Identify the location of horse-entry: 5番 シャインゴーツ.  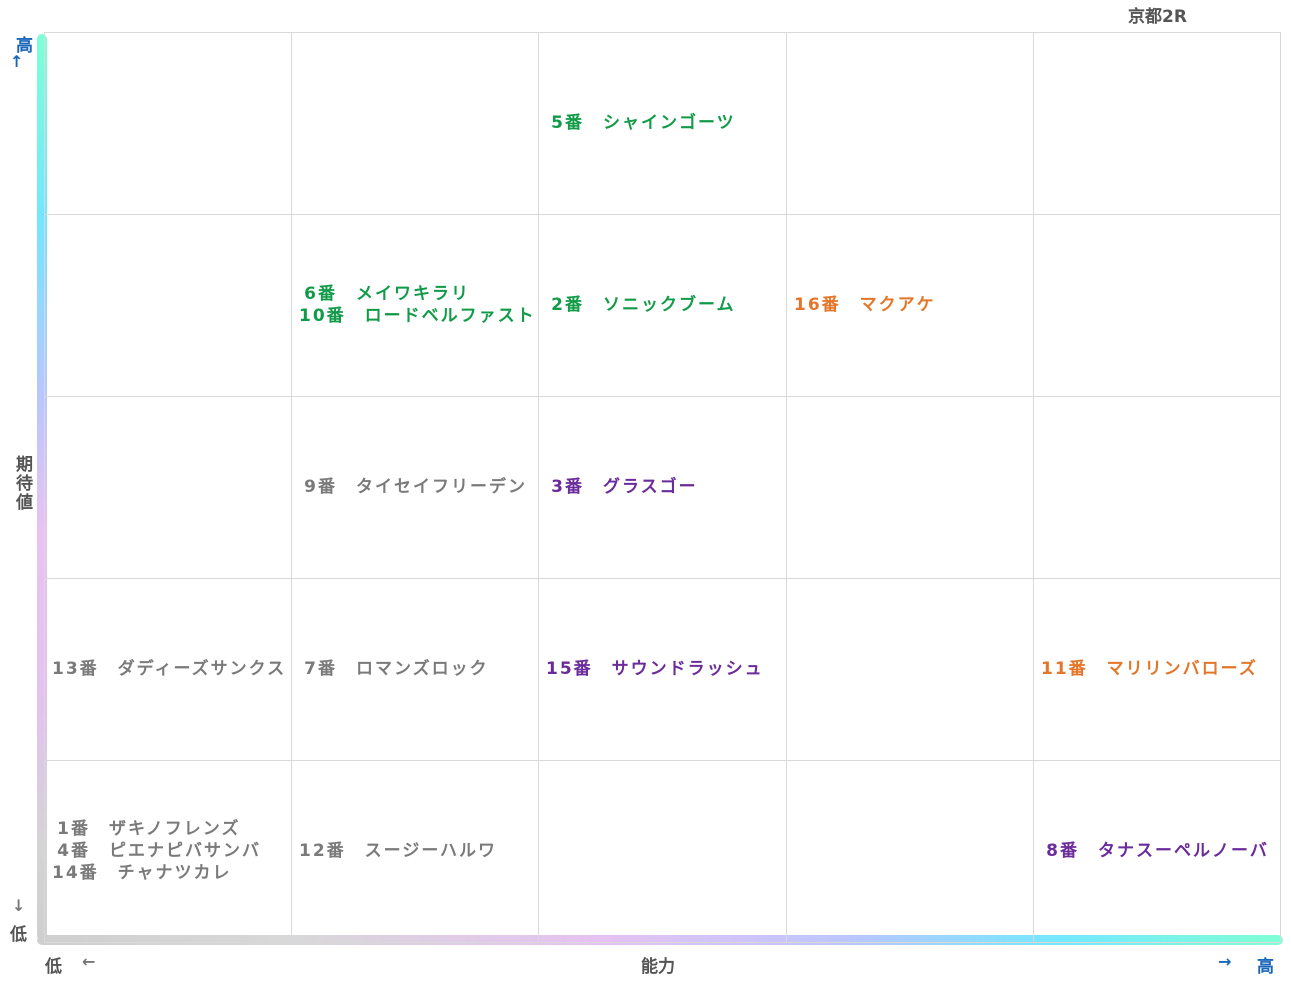
(664, 123).